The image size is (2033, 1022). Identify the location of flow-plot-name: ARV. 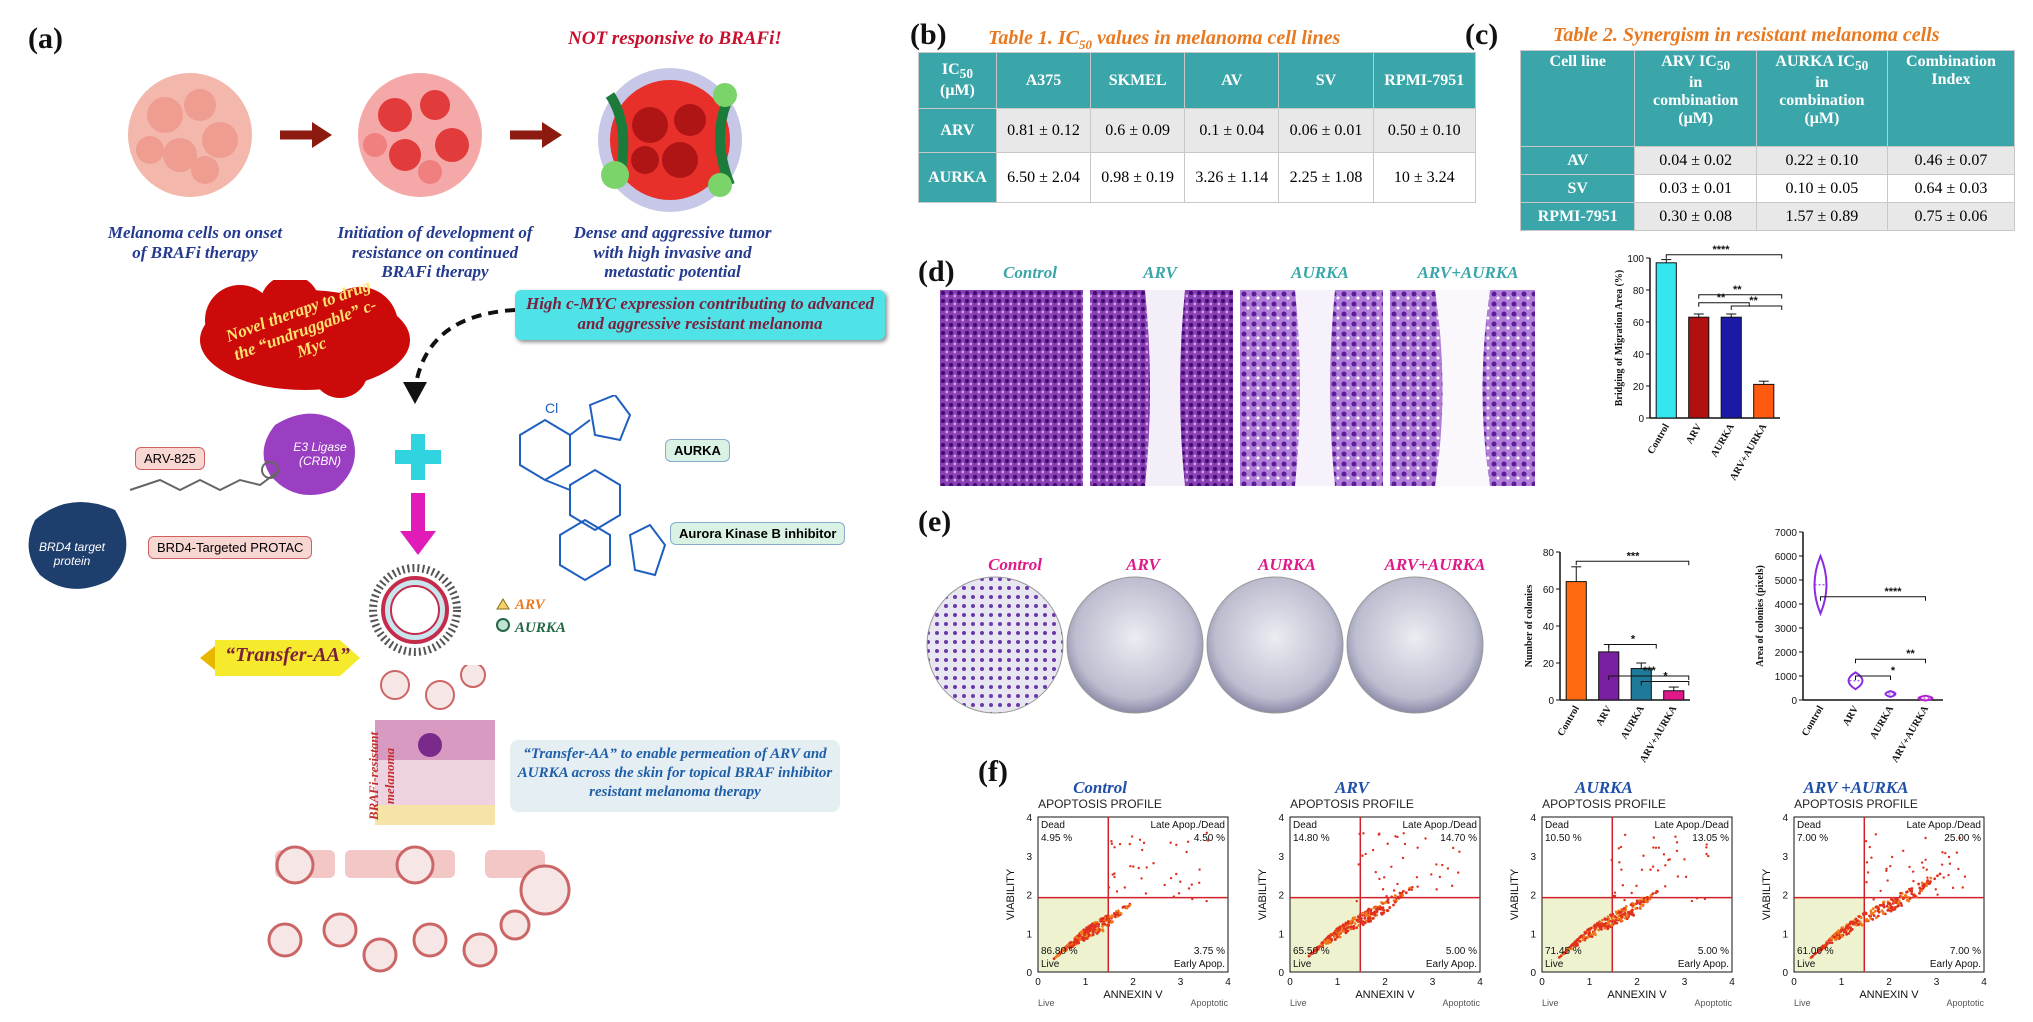
(1352, 787).